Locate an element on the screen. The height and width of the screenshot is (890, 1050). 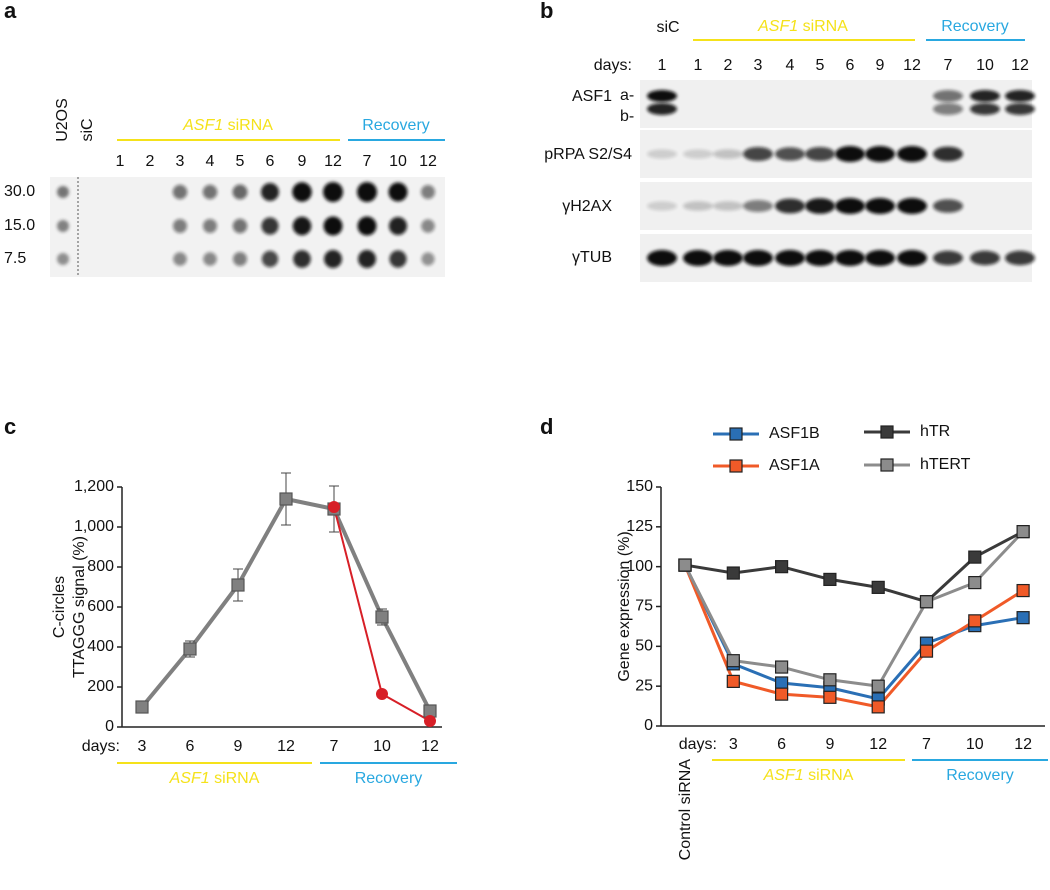
y-tick-label: 600 is located at coordinates (100, 606).